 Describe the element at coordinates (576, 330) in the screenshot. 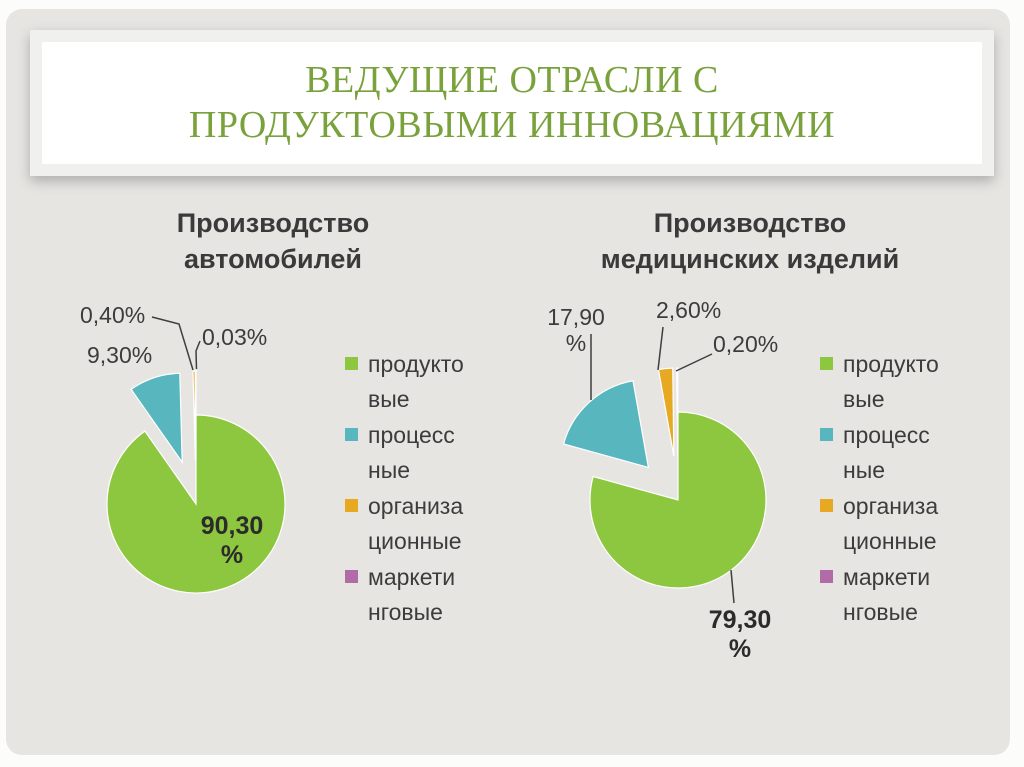

I see `label-process-med: 17,90 %` at that location.